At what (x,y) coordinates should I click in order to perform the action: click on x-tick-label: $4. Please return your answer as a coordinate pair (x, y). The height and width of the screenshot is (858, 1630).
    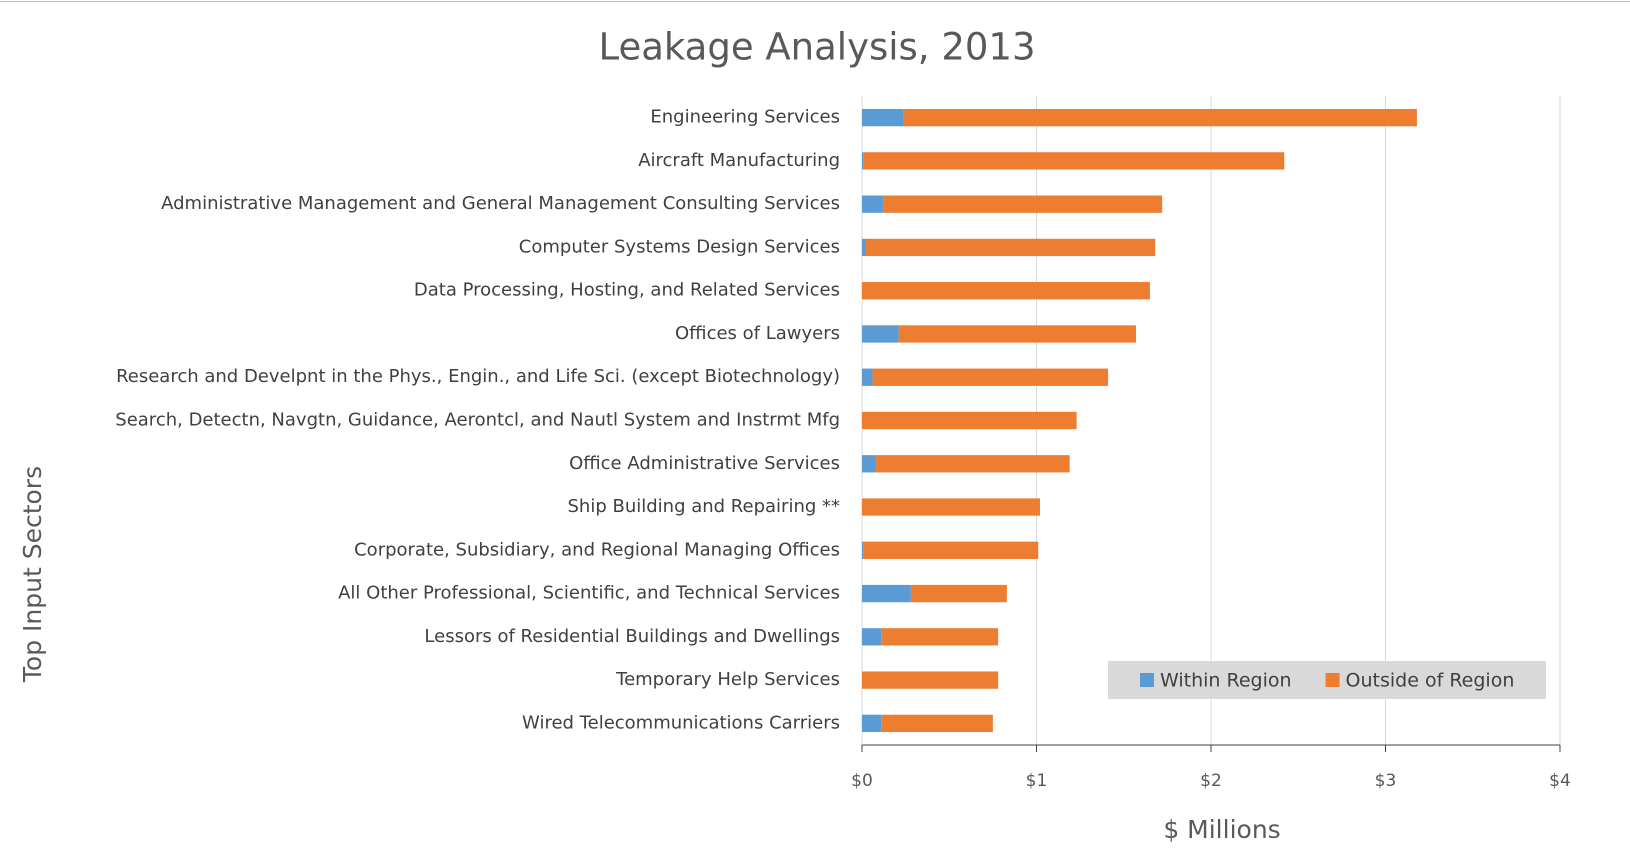
    Looking at the image, I should click on (1560, 781).